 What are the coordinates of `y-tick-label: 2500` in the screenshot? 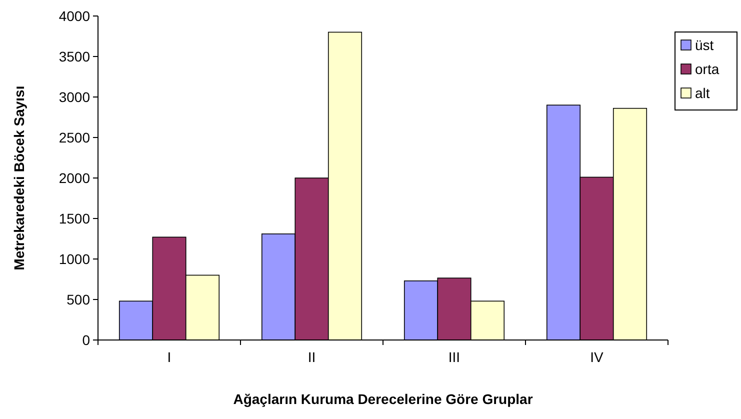 It's located at (74, 137).